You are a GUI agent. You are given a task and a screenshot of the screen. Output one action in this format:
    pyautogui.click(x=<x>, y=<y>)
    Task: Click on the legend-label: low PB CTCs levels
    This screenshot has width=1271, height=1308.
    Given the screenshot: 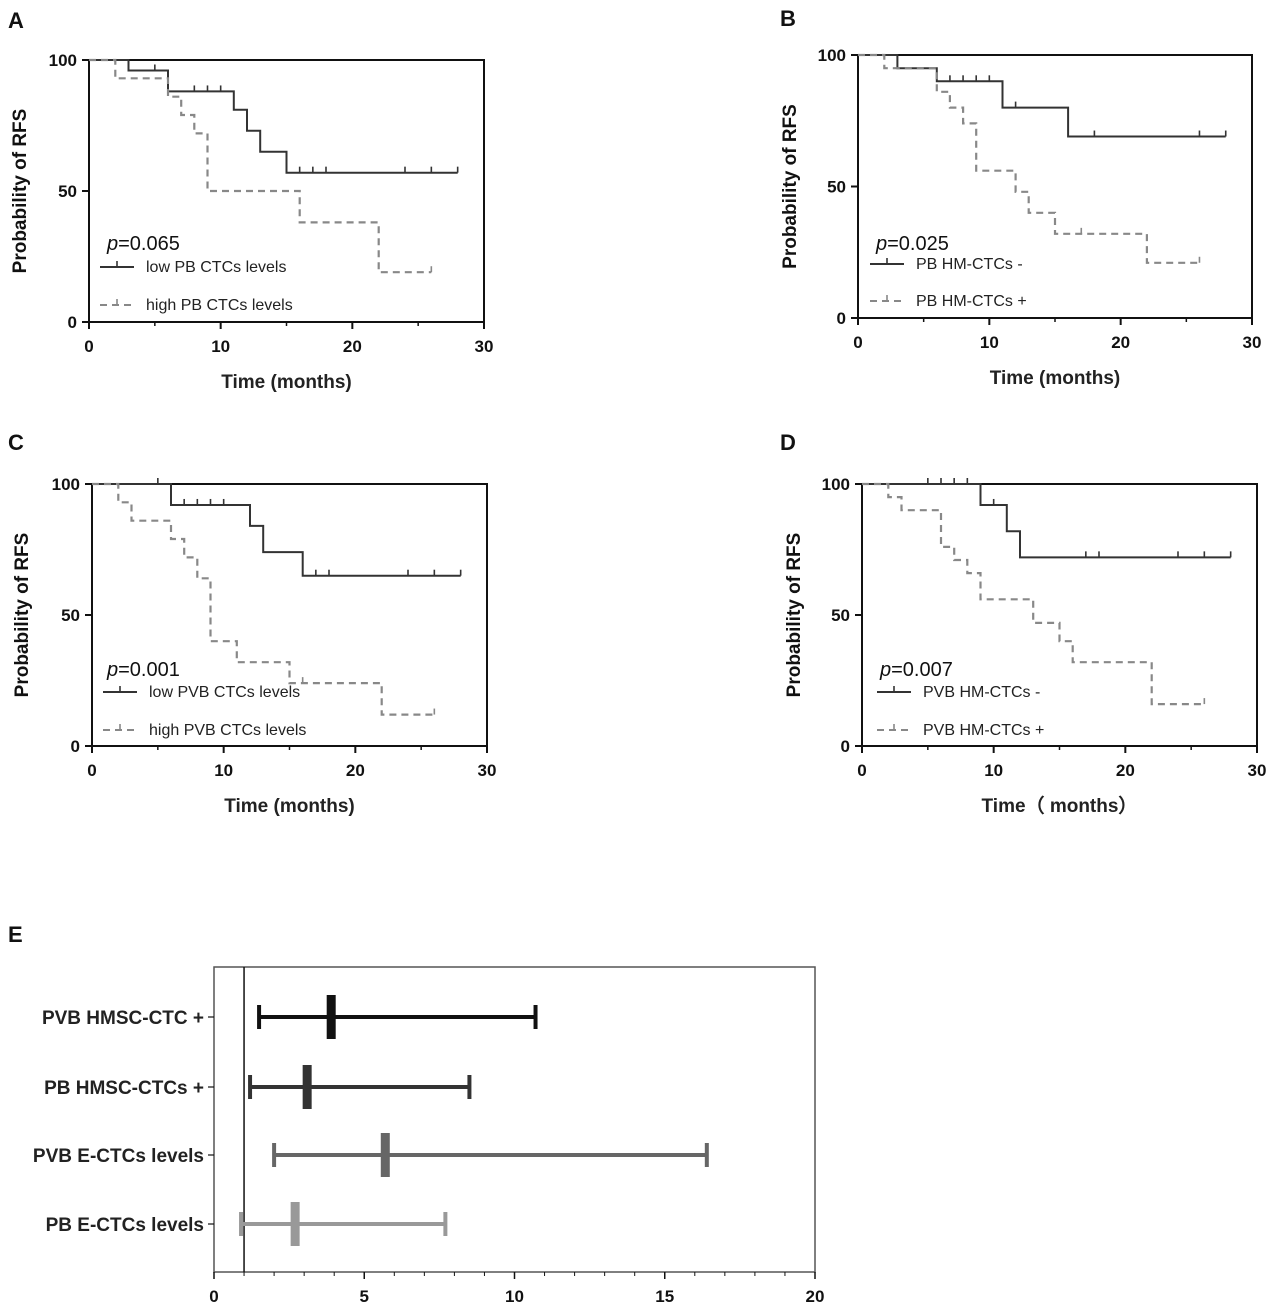 What is the action you would take?
    pyautogui.click(x=216, y=267)
    